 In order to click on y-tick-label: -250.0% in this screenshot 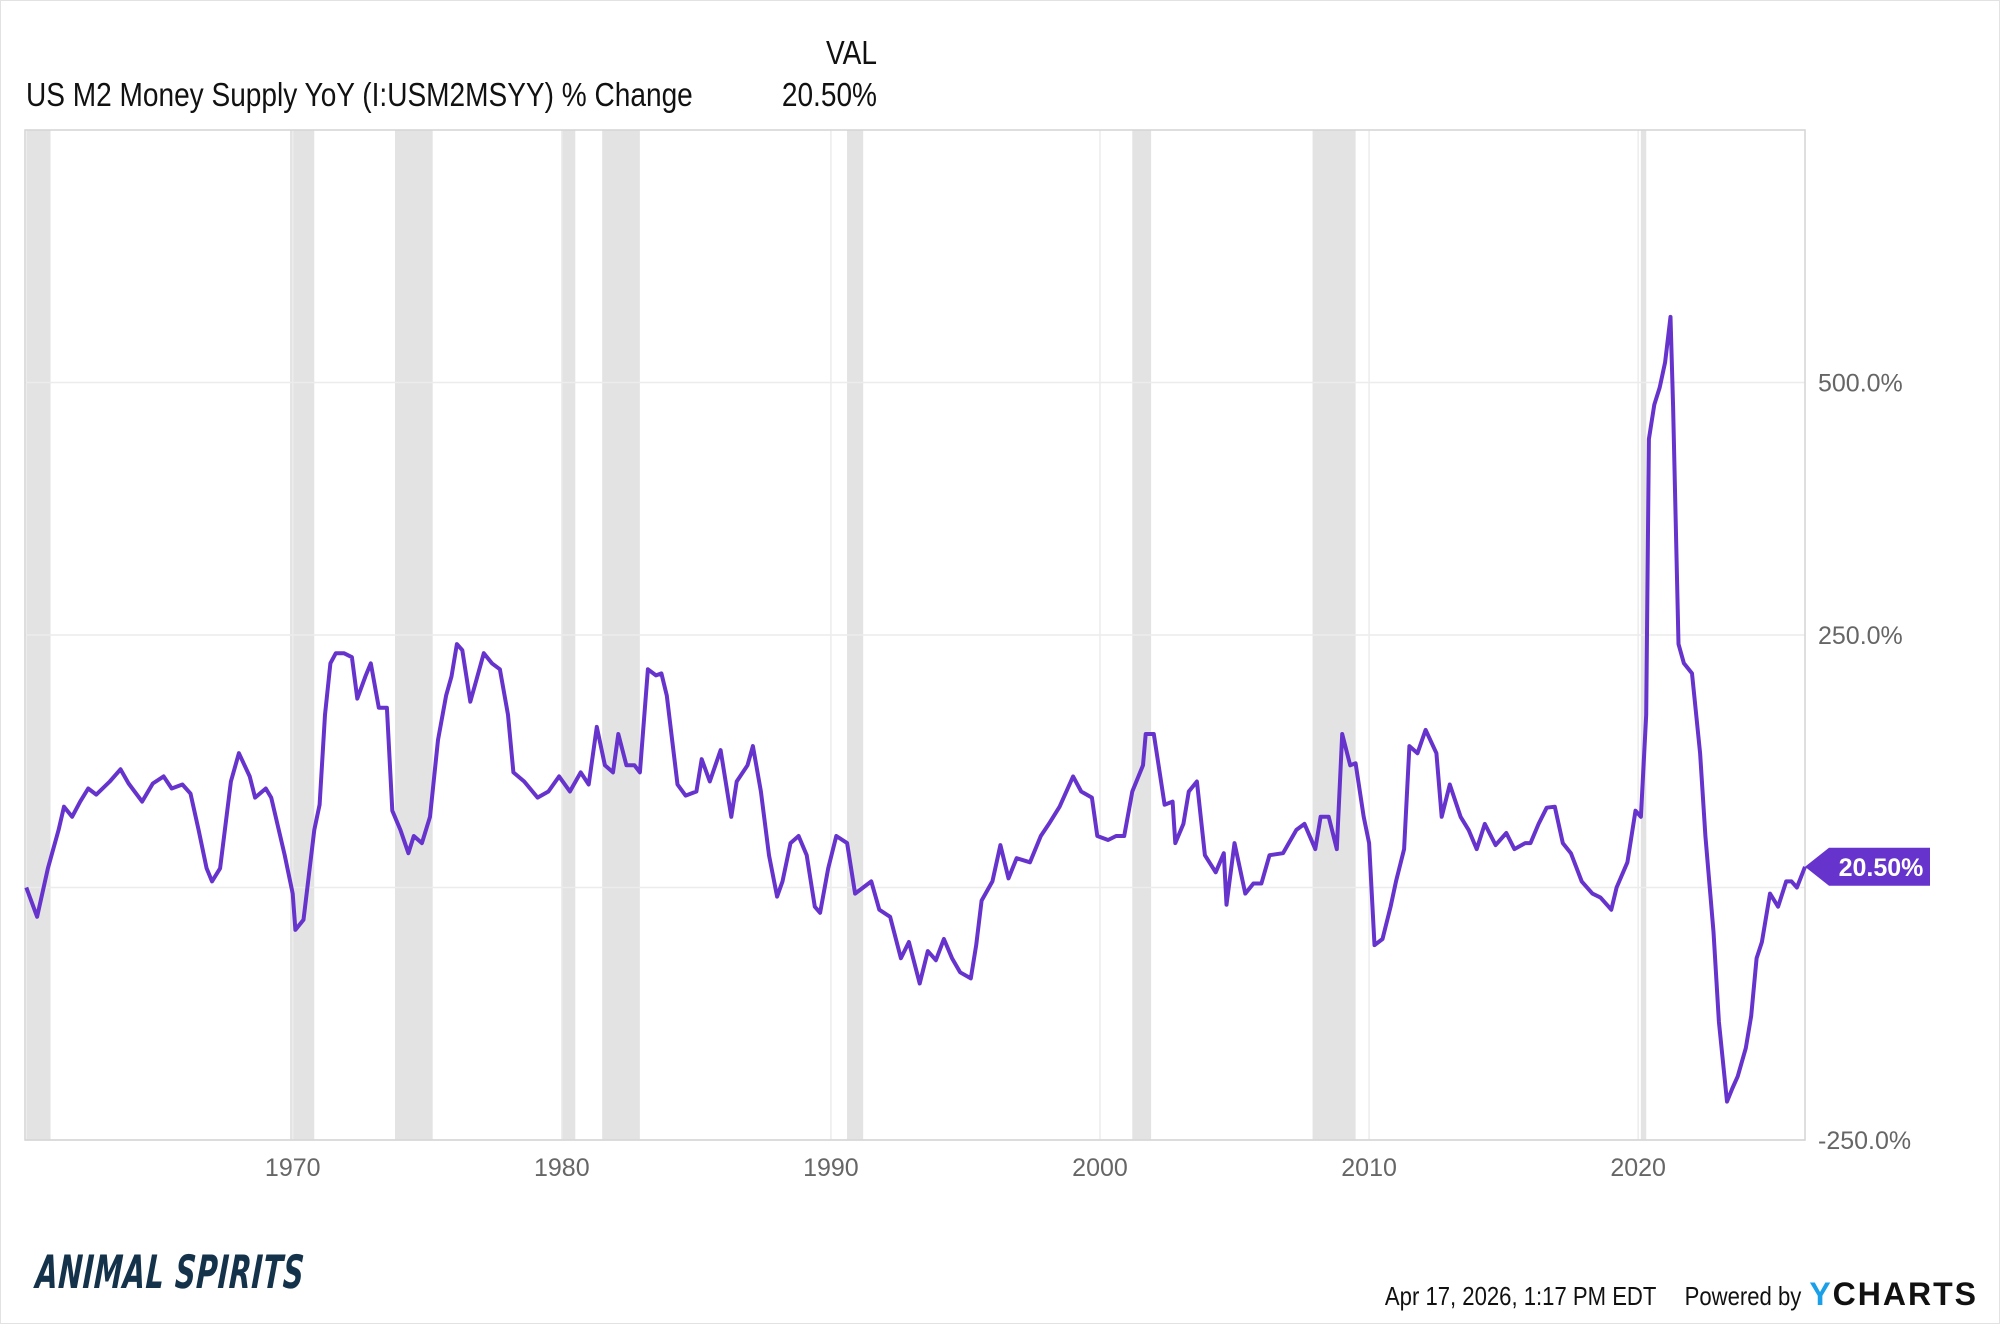, I will do `click(1864, 1141)`.